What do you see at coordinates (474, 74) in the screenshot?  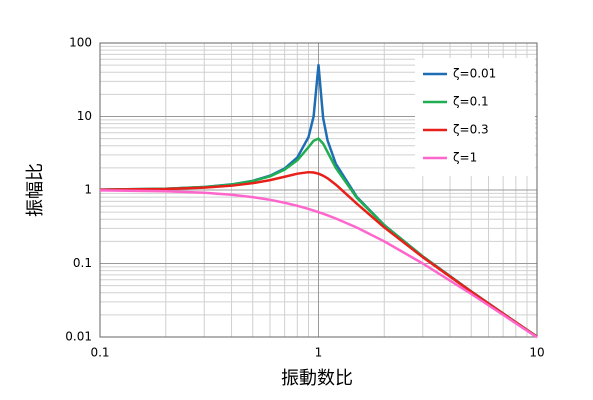 I see `legend-label: ζ=0.01` at bounding box center [474, 74].